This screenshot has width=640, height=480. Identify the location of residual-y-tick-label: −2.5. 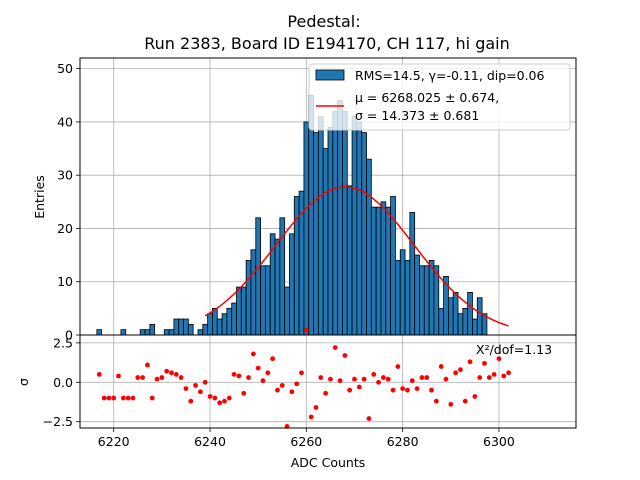
(58, 421).